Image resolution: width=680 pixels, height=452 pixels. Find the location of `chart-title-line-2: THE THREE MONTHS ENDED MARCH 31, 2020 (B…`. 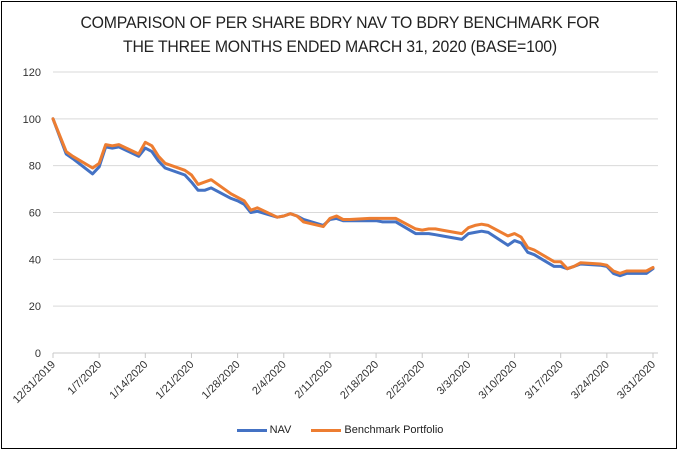

chart-title-line-2: THE THREE MONTHS ENDED MARCH 31, 2020 (B… is located at coordinates (340, 46).